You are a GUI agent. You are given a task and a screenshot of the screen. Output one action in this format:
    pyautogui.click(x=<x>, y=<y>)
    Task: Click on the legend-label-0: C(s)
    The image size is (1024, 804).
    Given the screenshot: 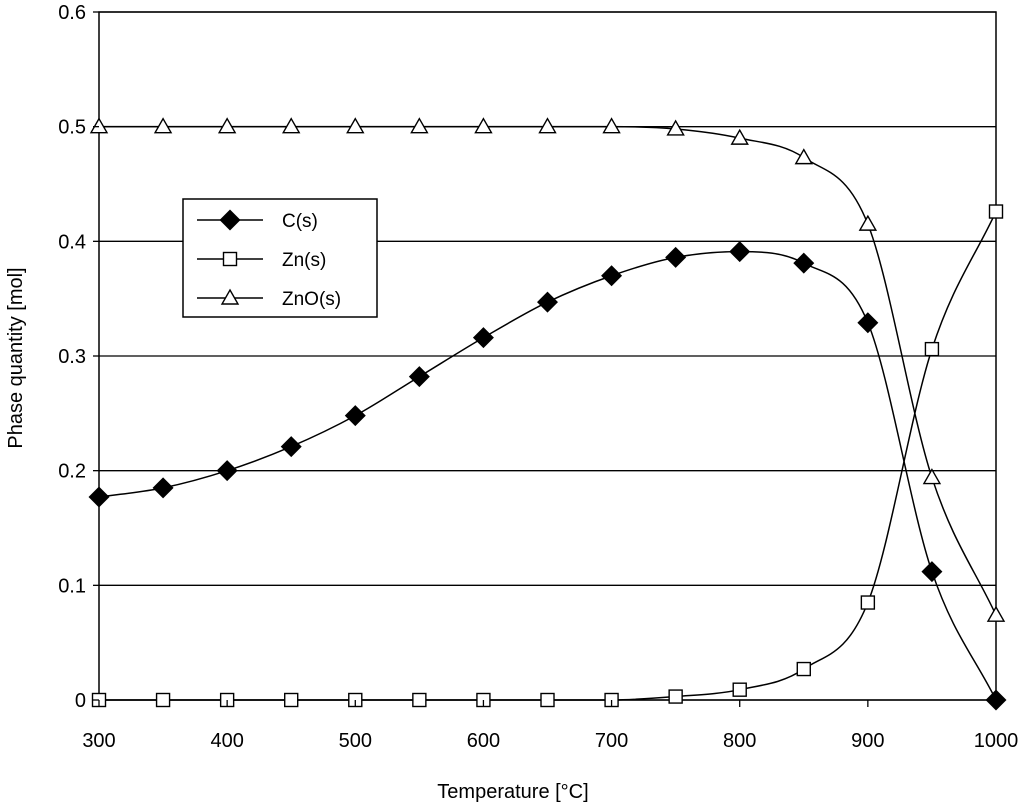 What is the action you would take?
    pyautogui.click(x=300, y=221)
    